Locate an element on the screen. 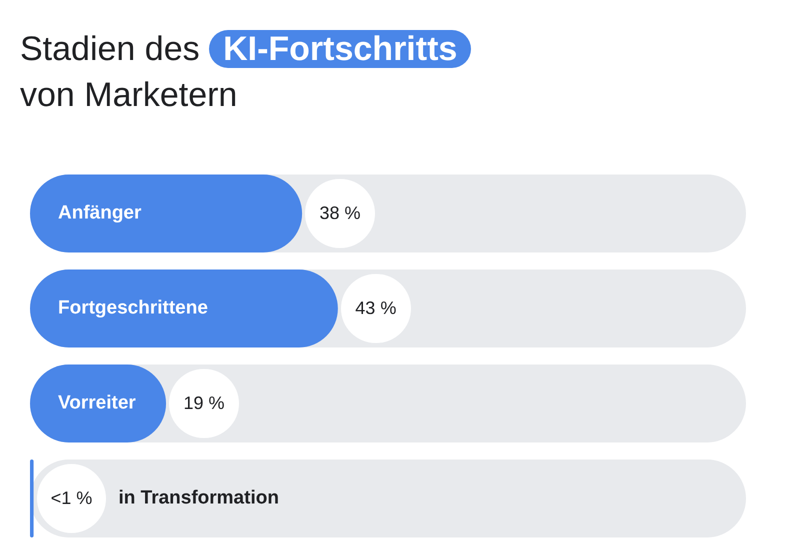  chart-title: Stadien des KI-Fortschritts von Marketern is located at coordinates (239, 72).